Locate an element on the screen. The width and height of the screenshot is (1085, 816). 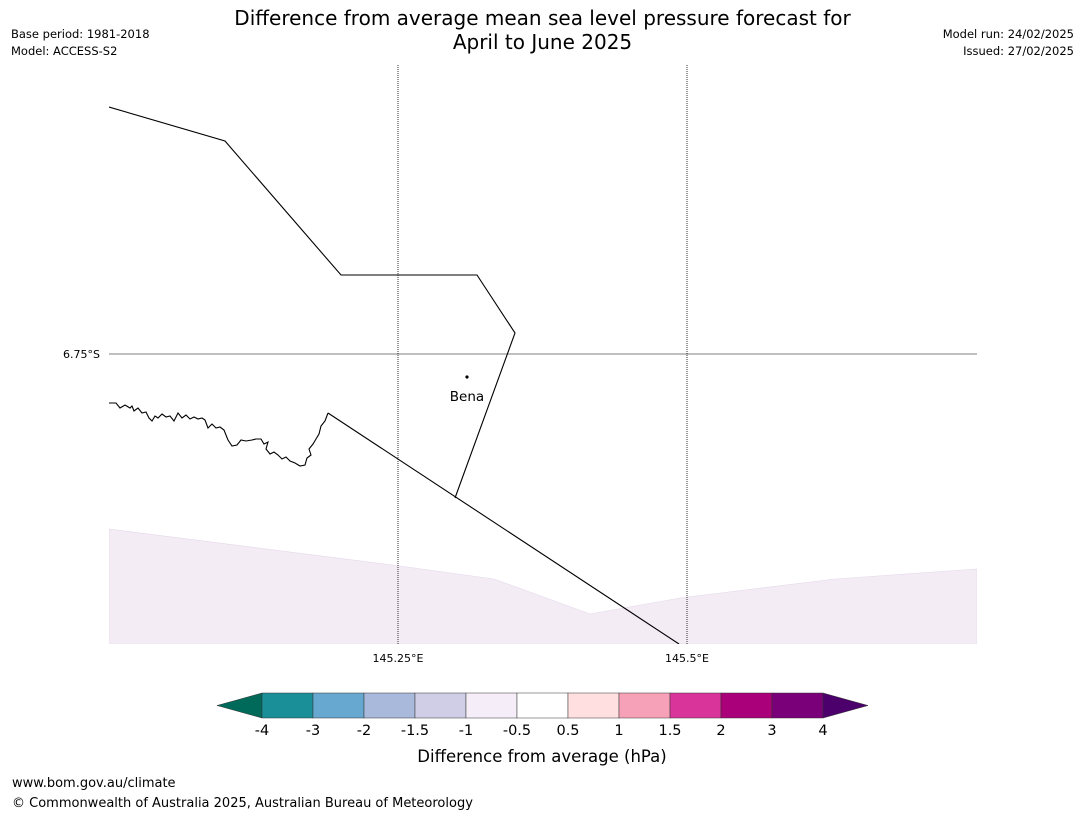
meta-left: Base period: 1981-2018 Model: ACCESS-S2 is located at coordinates (80, 43).